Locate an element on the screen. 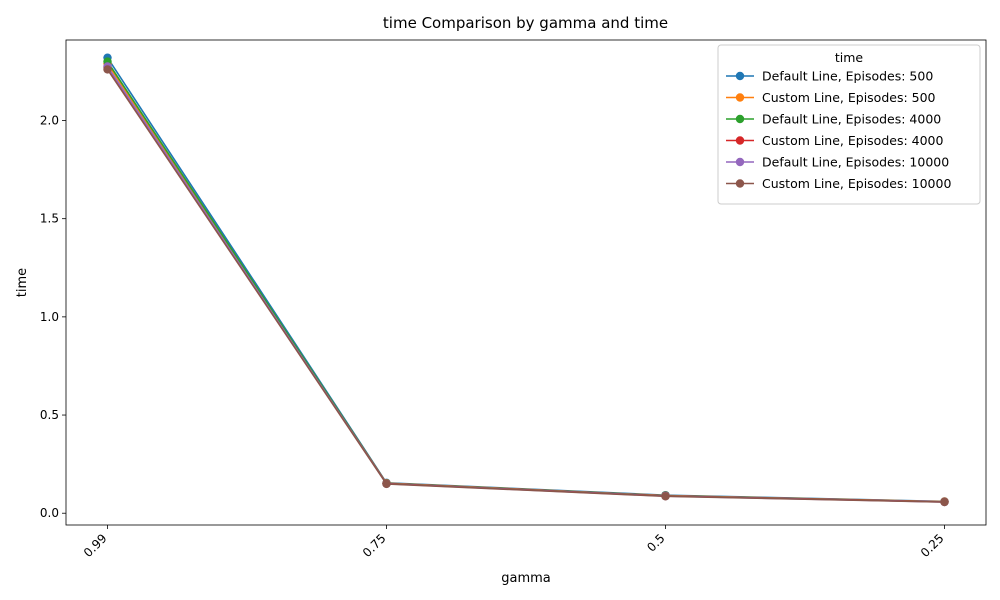  y-tick-label: 0.5 is located at coordinates (49, 415).